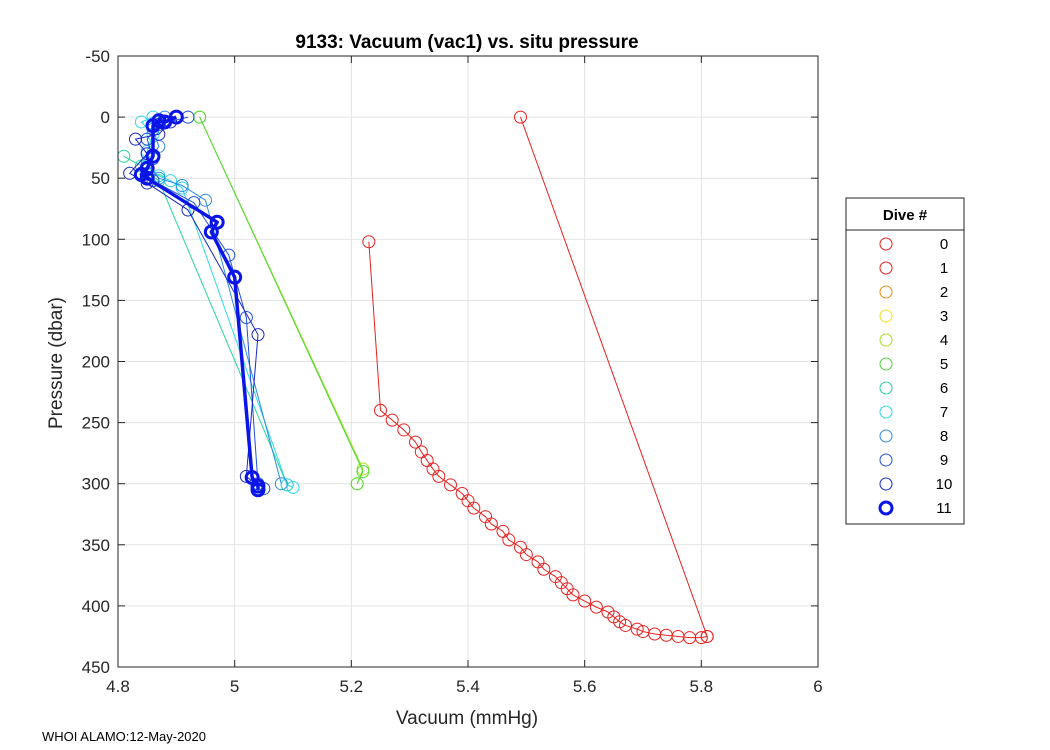 The width and height of the screenshot is (1050, 750). Describe the element at coordinates (96, 606) in the screenshot. I see `y-tick-label: 400` at that location.